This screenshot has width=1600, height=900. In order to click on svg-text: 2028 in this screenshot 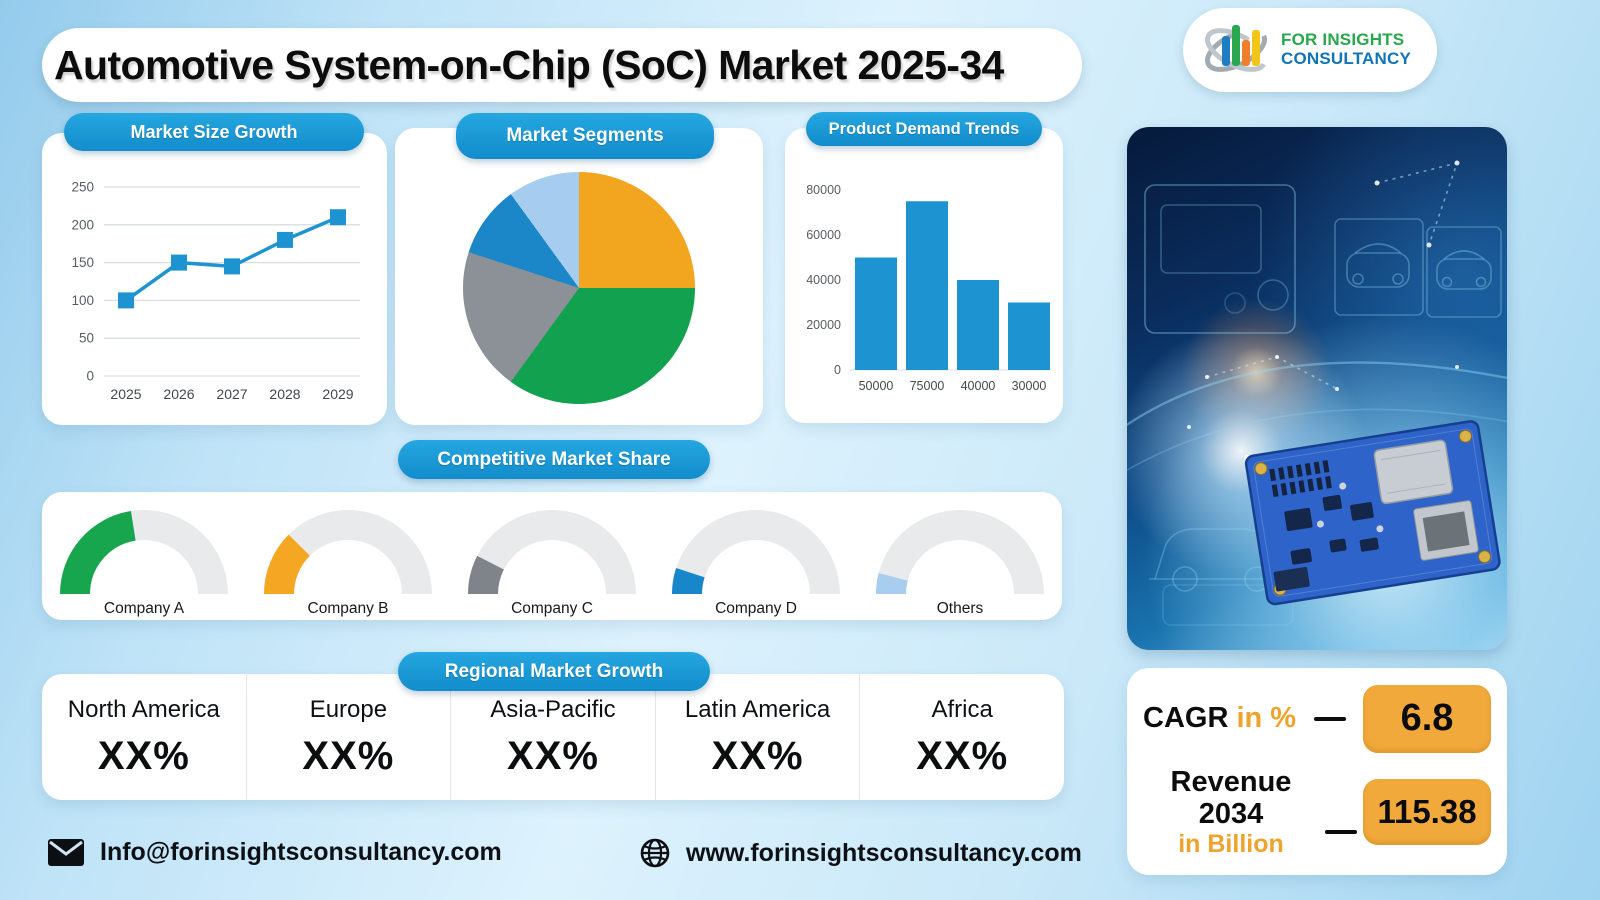, I will do `click(284, 394)`.